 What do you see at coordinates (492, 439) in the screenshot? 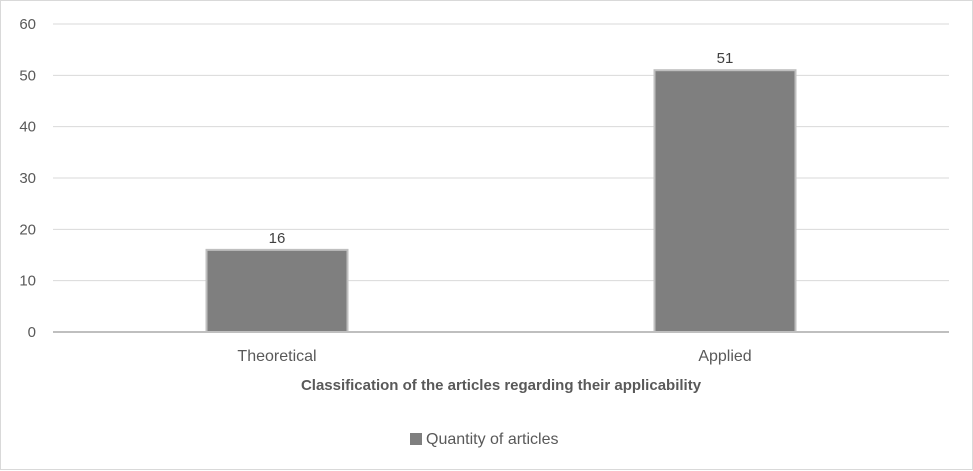
I see `legend-label: Quantity of articles` at bounding box center [492, 439].